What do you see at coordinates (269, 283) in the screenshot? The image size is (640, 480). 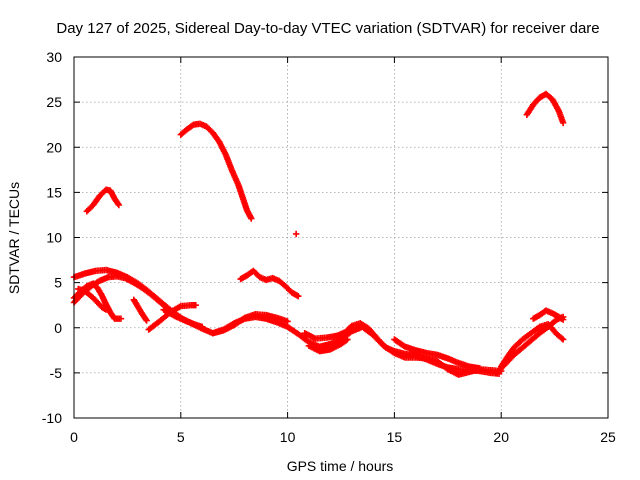 I see `series-arc-mid-high` at bounding box center [269, 283].